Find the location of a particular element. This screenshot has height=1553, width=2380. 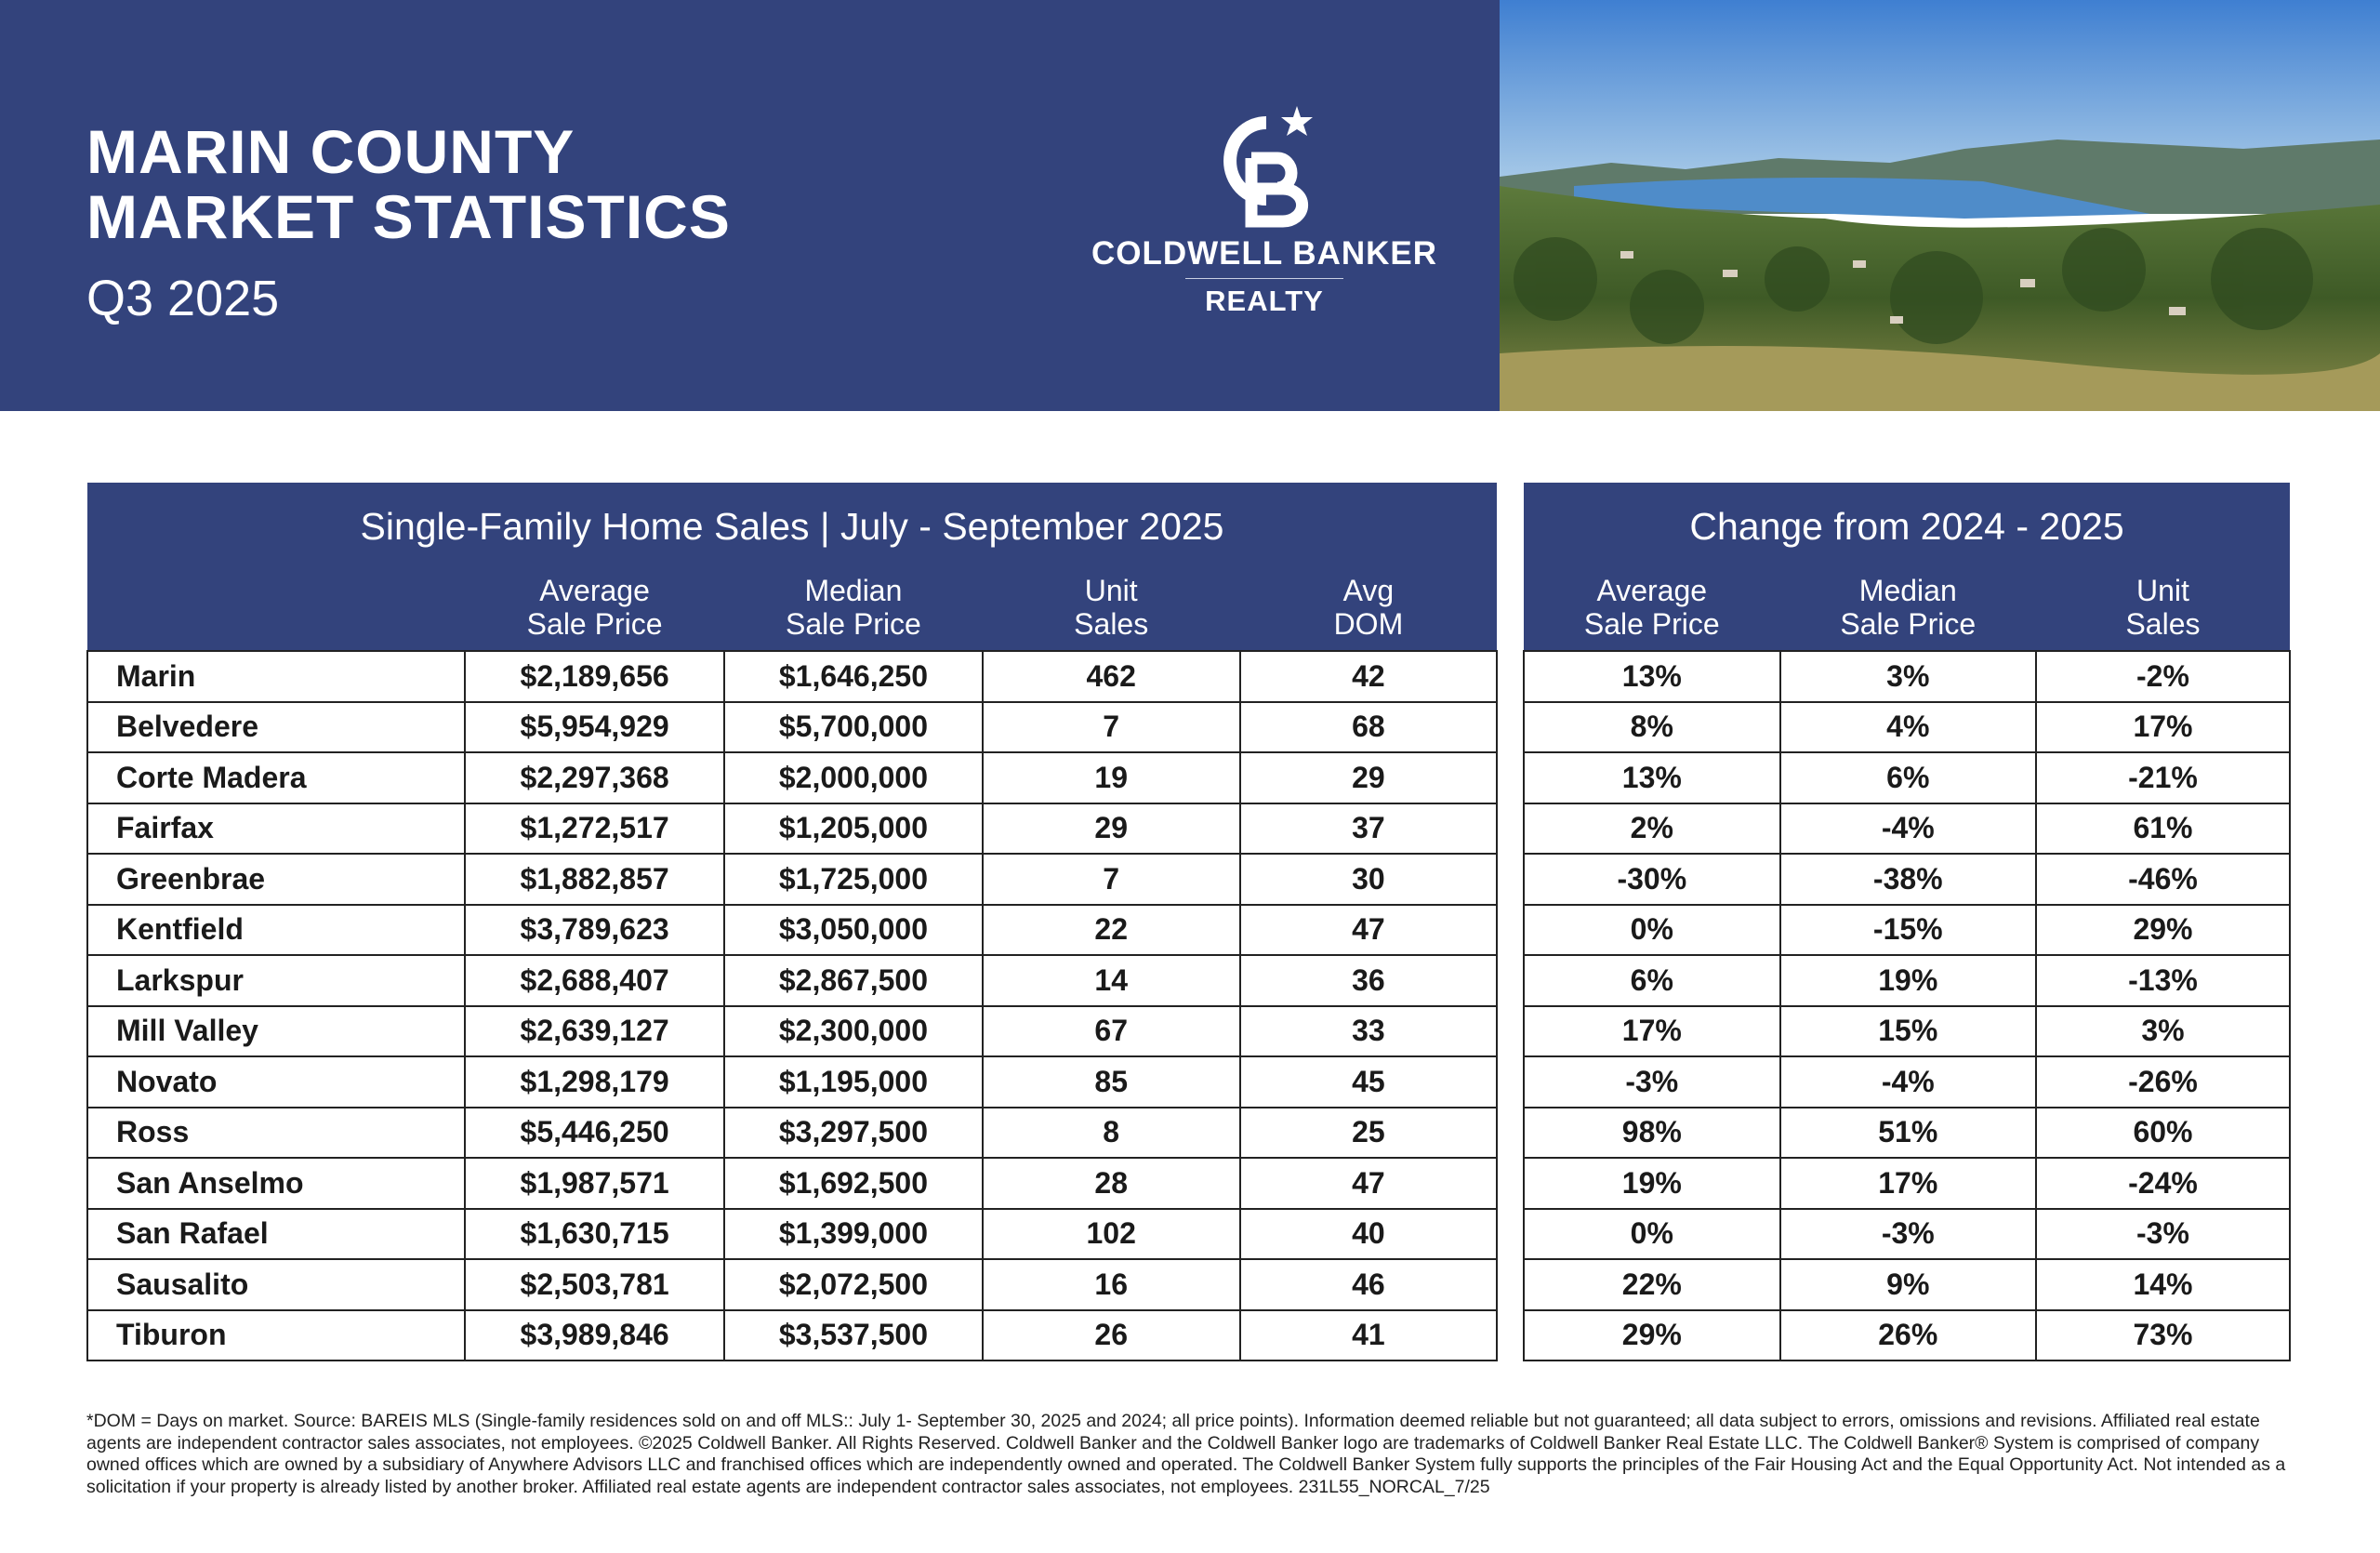

table-row: 6% 19% -13% is located at coordinates (1907, 981).